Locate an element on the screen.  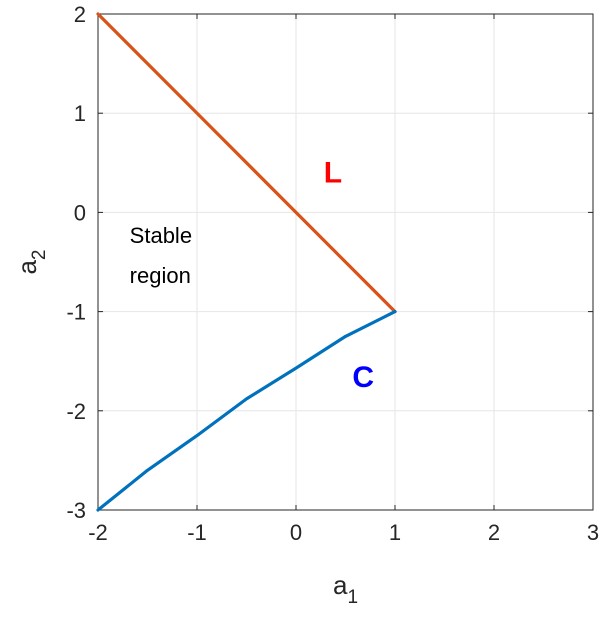
x-tick-label: 2 is located at coordinates (494, 532).